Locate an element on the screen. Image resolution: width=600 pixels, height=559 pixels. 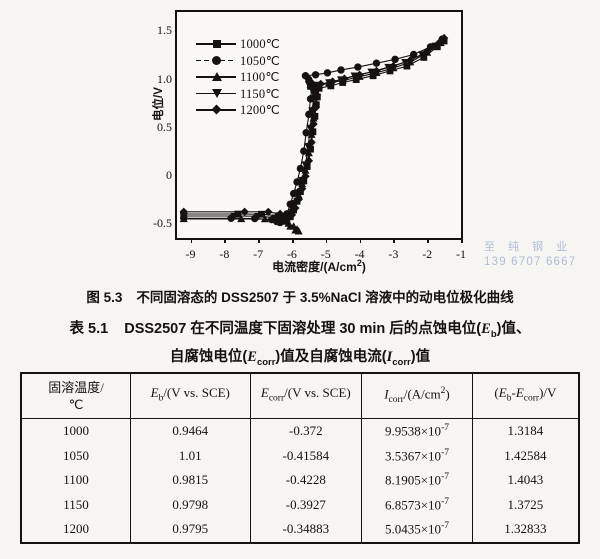
cell-ecorr: -0.3927 is located at coordinates (306, 504).